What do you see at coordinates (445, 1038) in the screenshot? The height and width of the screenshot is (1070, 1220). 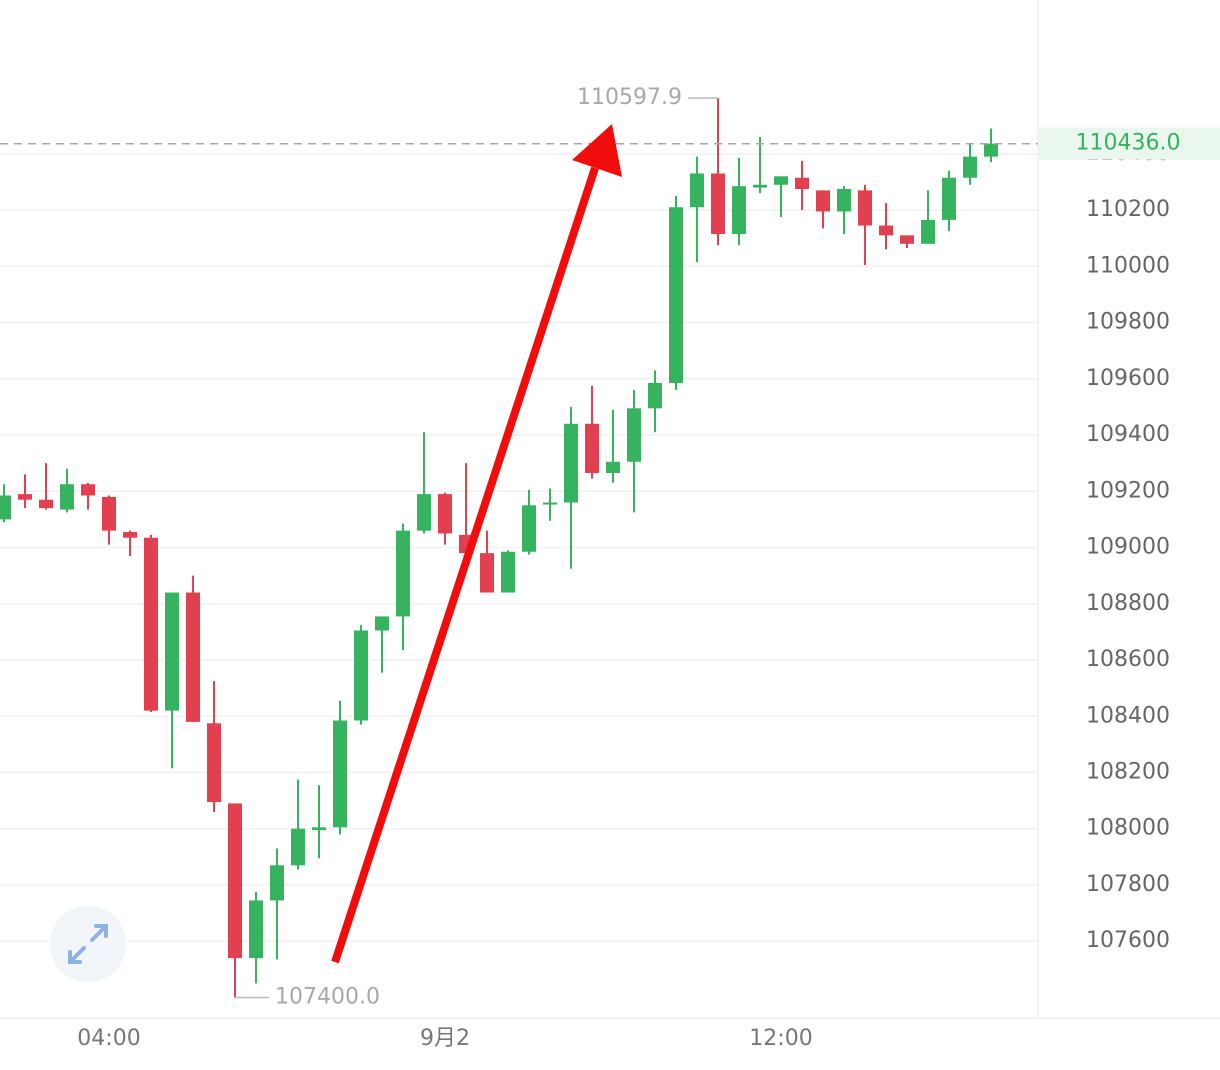 I see `x-tick-label: 9月2` at bounding box center [445, 1038].